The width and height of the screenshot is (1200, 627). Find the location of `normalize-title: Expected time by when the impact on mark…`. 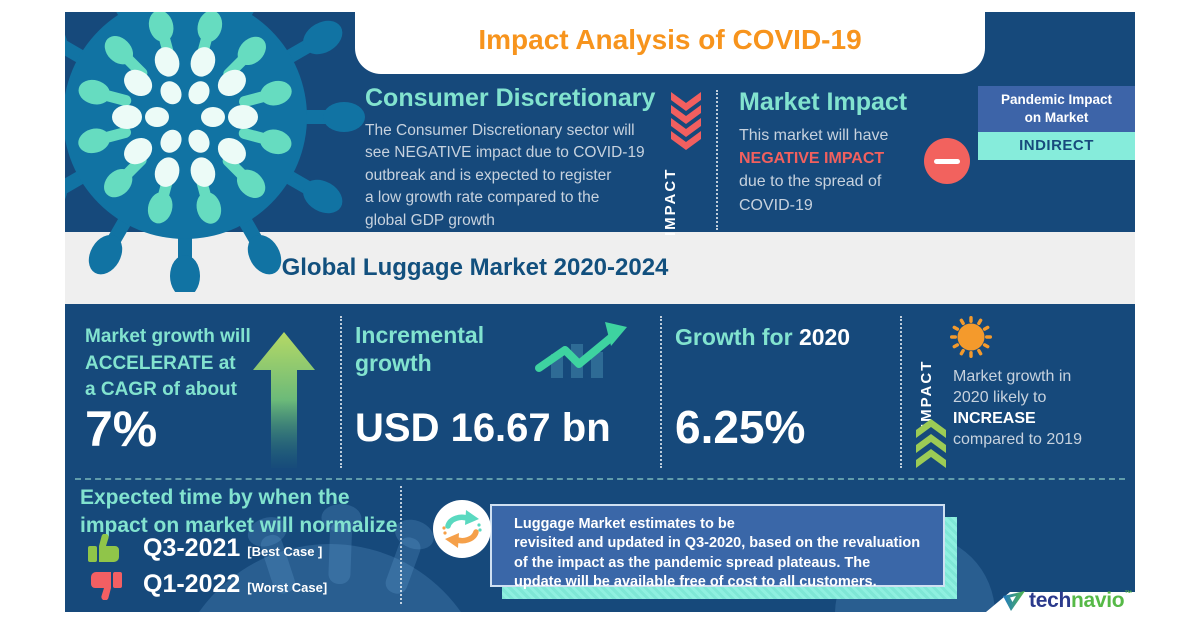

normalize-title: Expected time by when the impact on mark… is located at coordinates (239, 512).